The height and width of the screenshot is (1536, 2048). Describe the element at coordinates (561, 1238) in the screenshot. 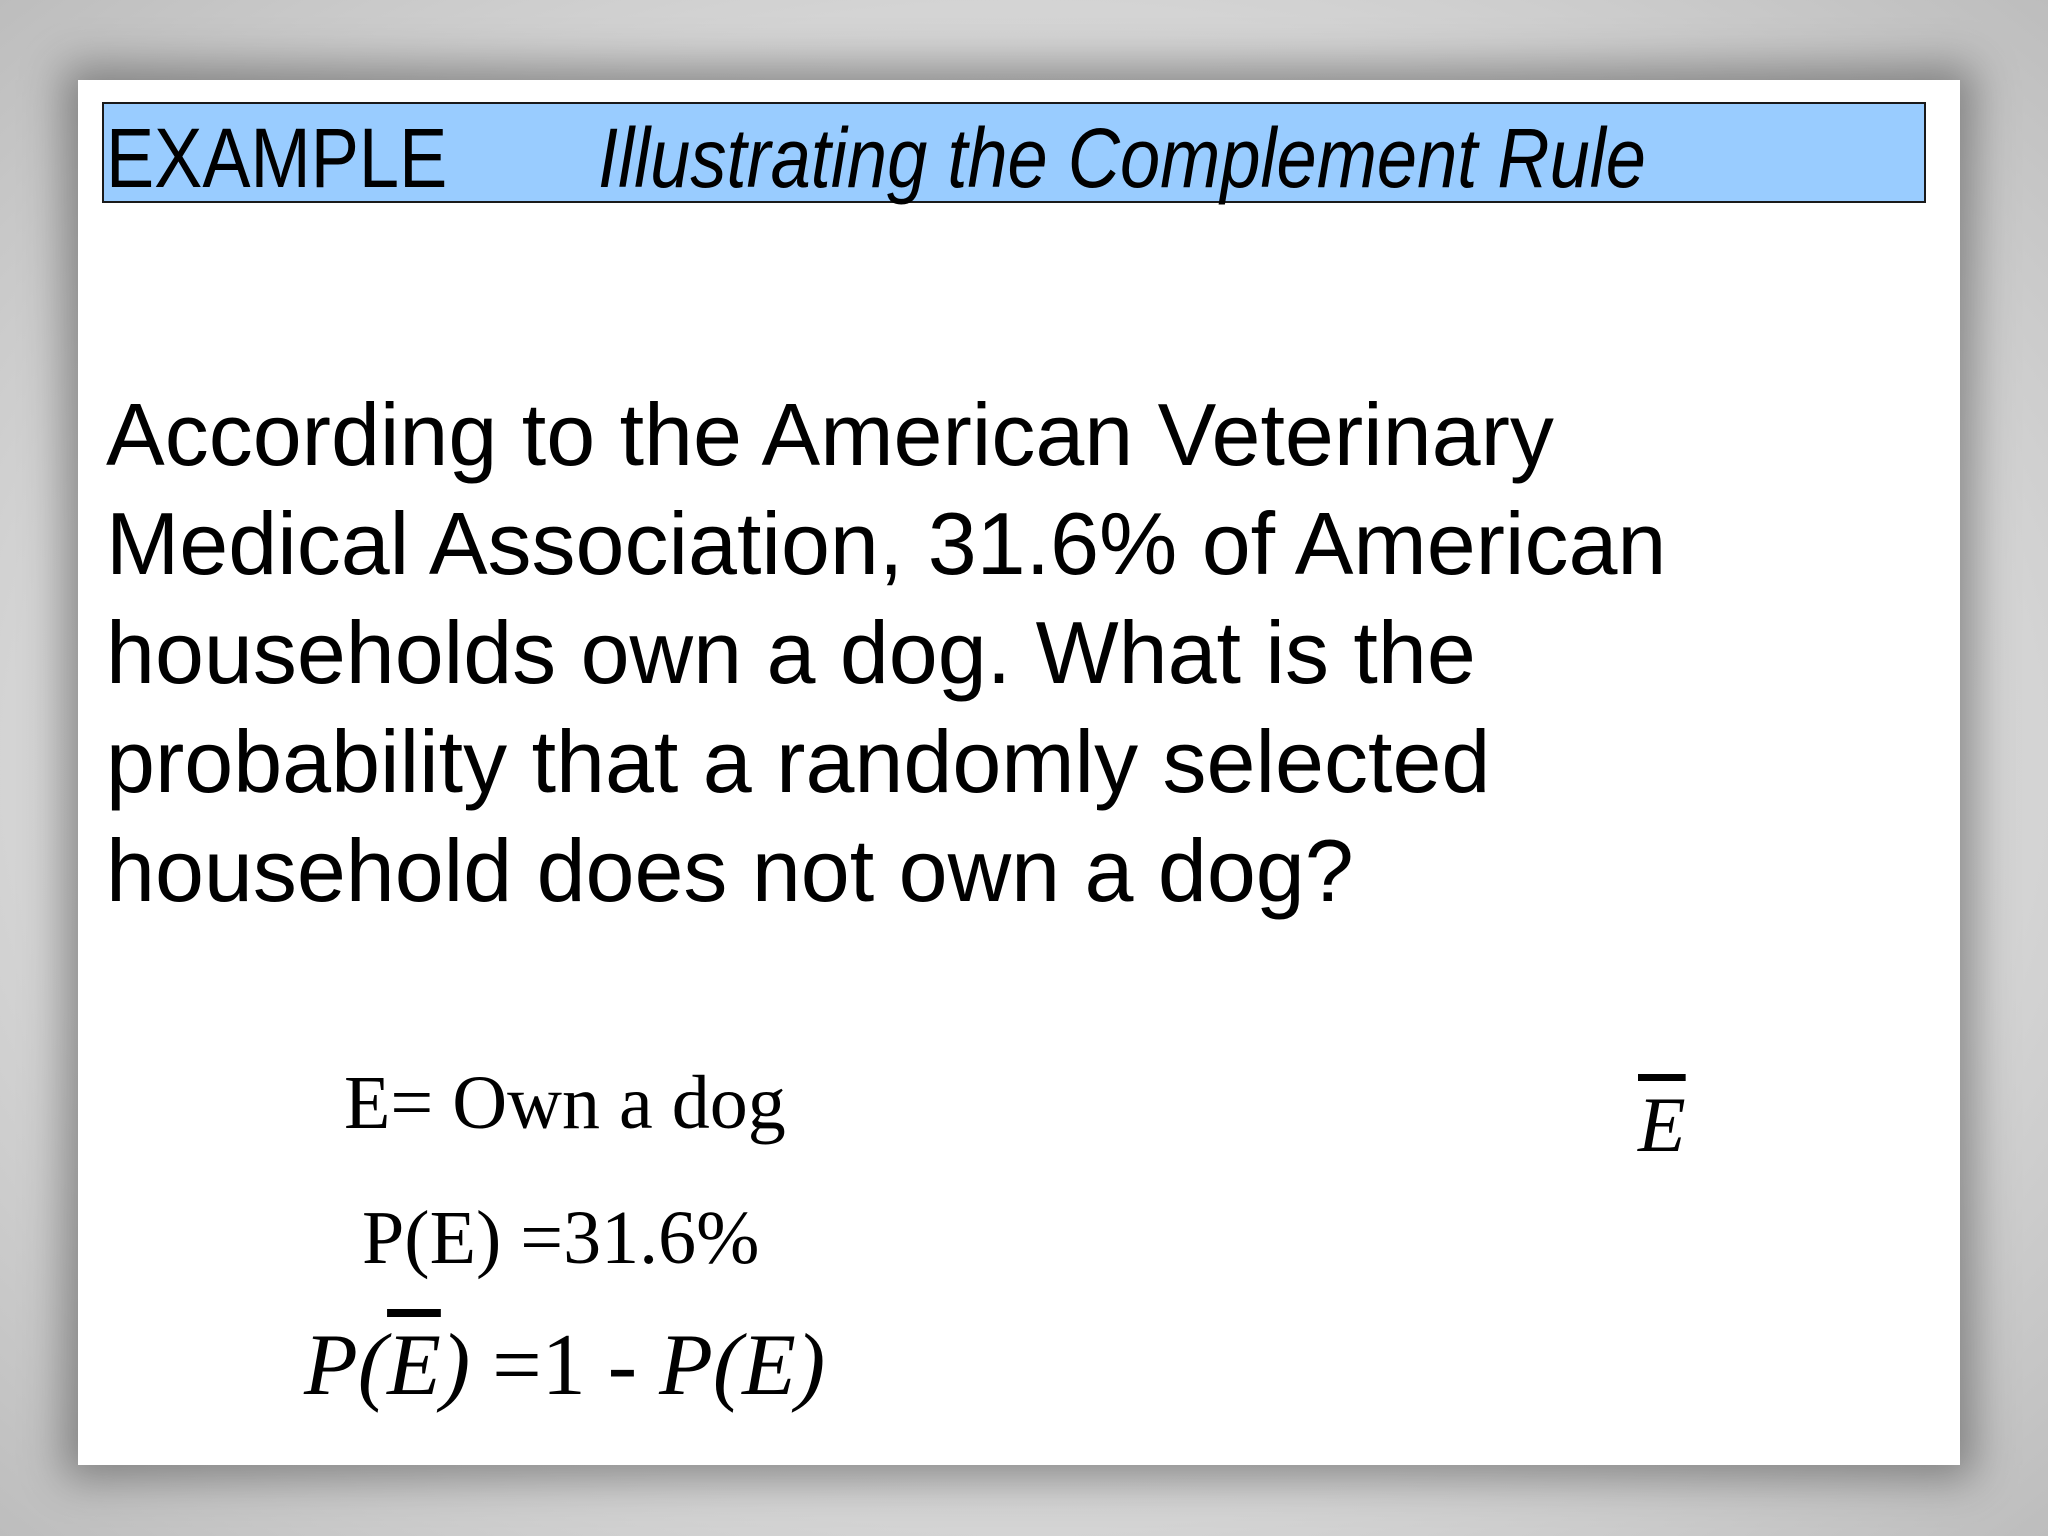

I see `given-probability: P(E) =31.6%` at that location.